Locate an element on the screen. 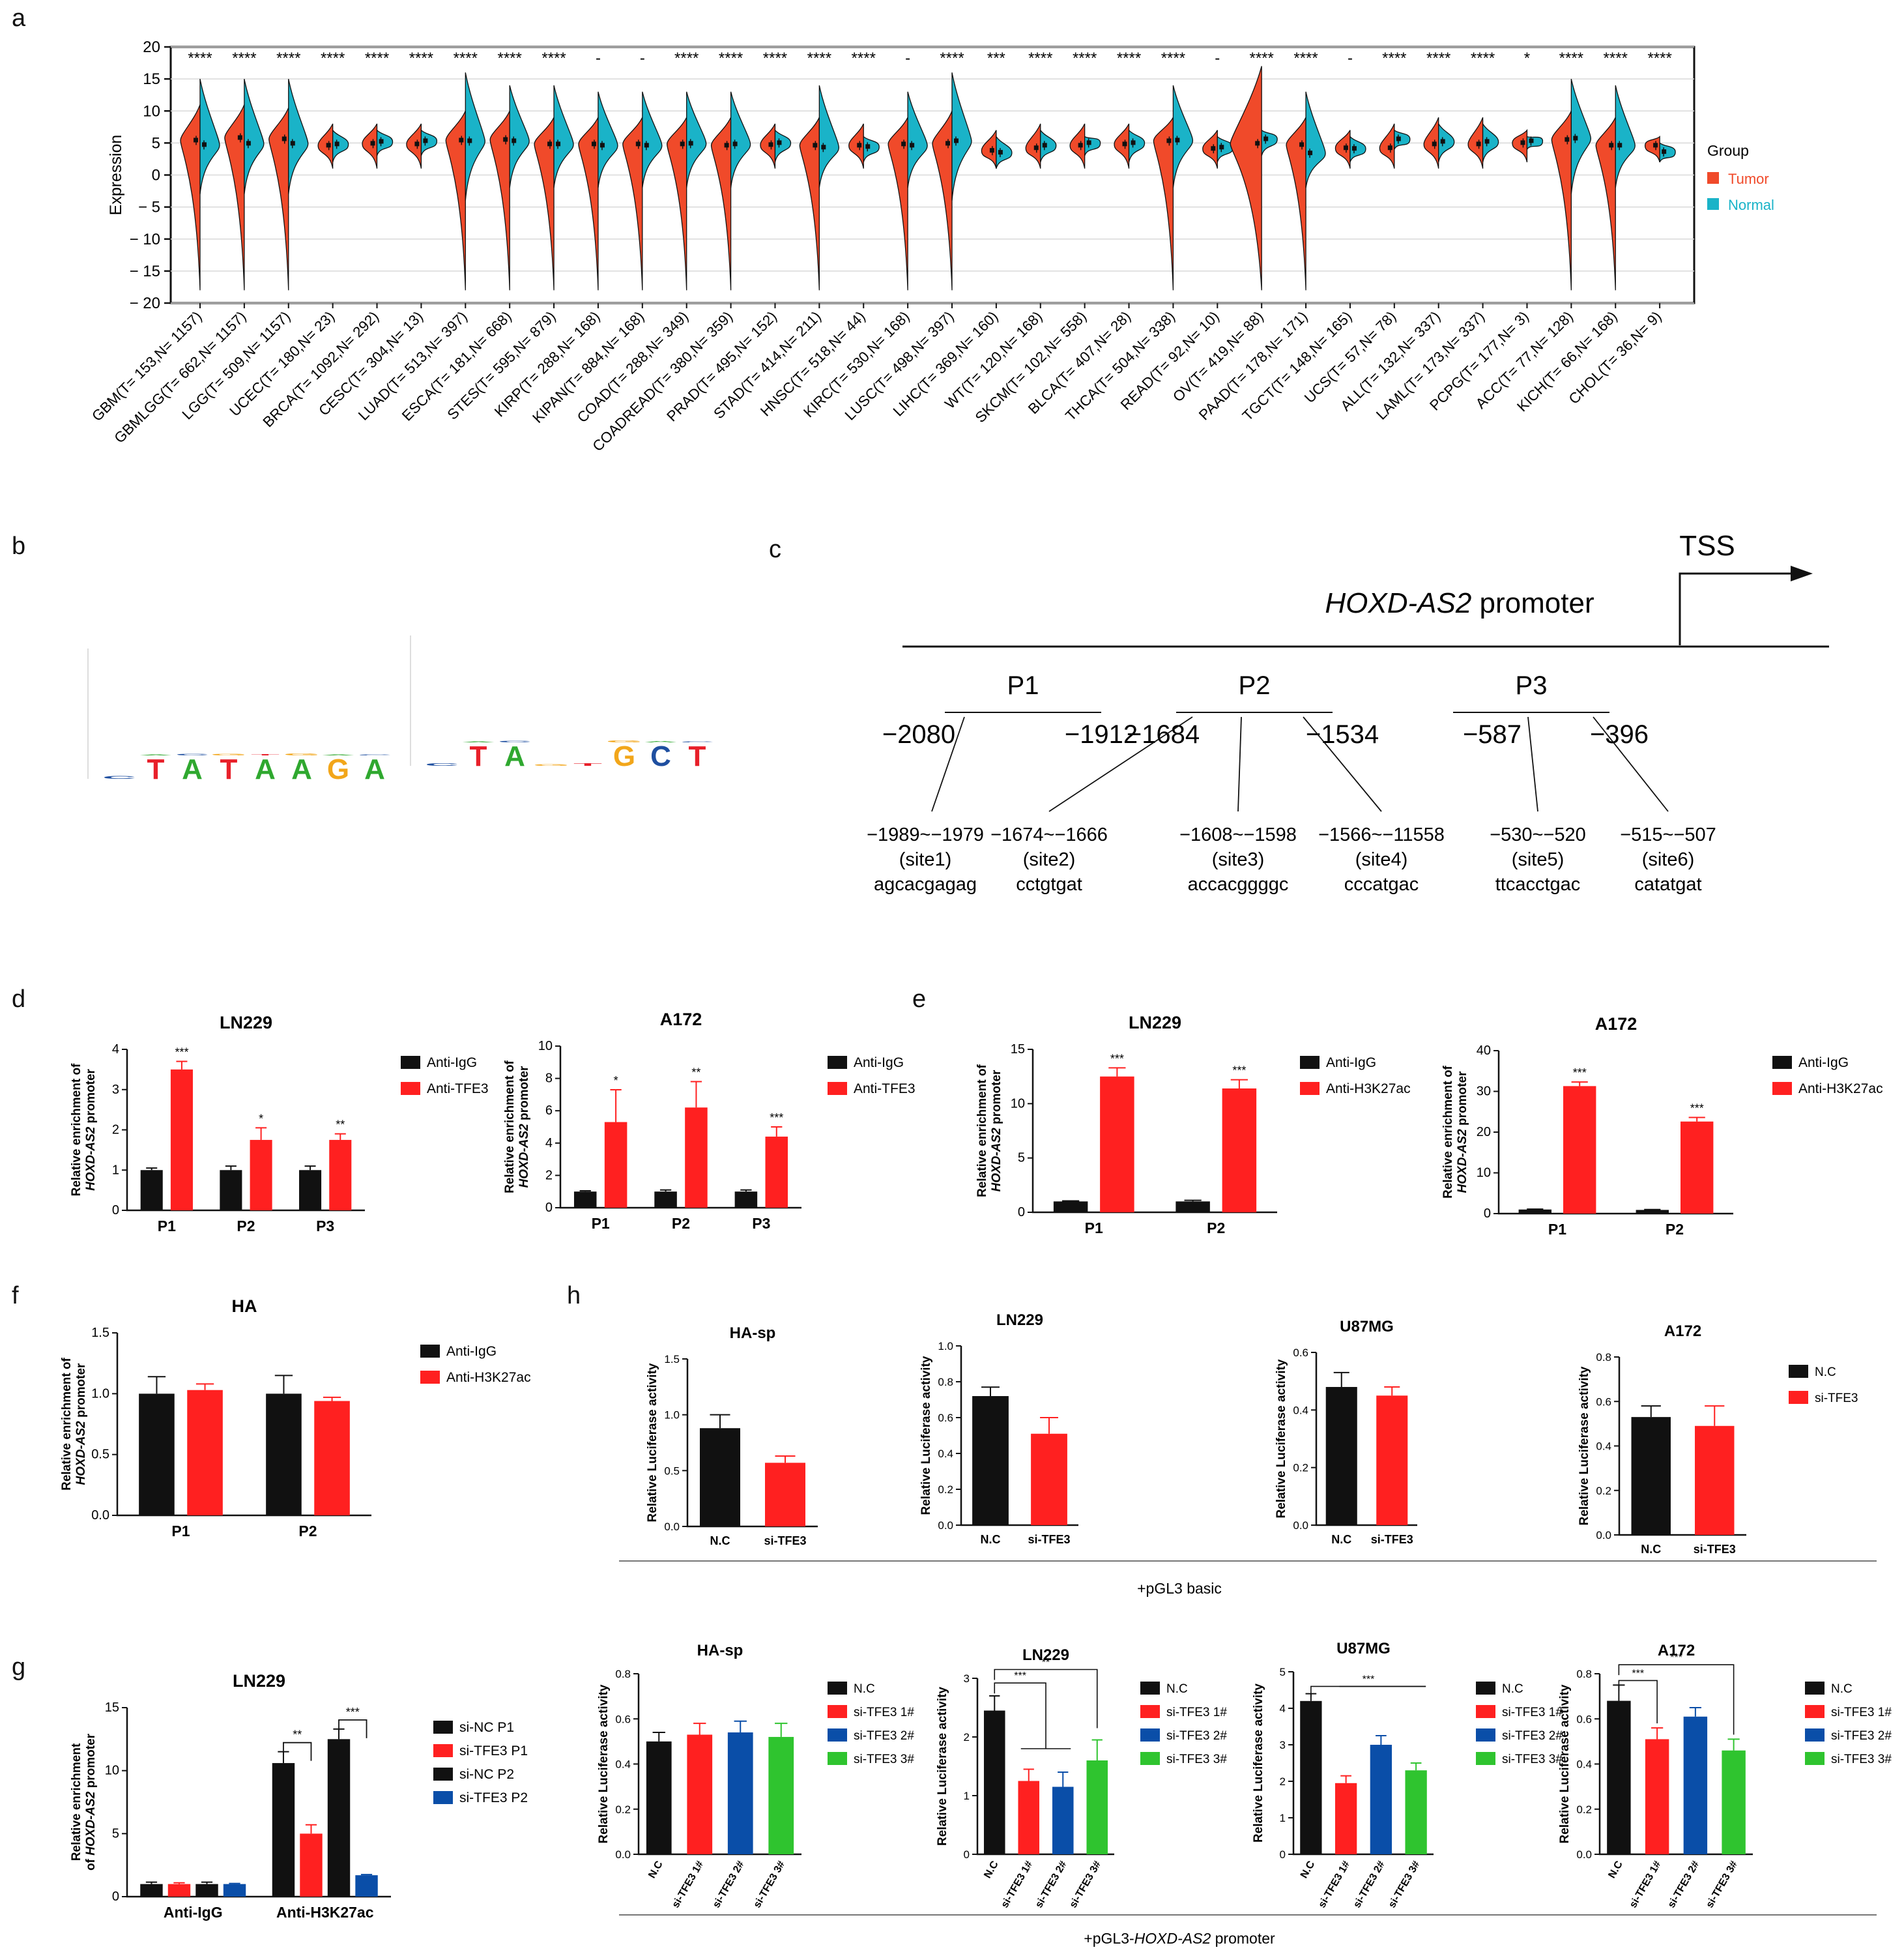 This screenshot has height=1954, width=1904. y-axis-label: Expression is located at coordinates (116, 175).